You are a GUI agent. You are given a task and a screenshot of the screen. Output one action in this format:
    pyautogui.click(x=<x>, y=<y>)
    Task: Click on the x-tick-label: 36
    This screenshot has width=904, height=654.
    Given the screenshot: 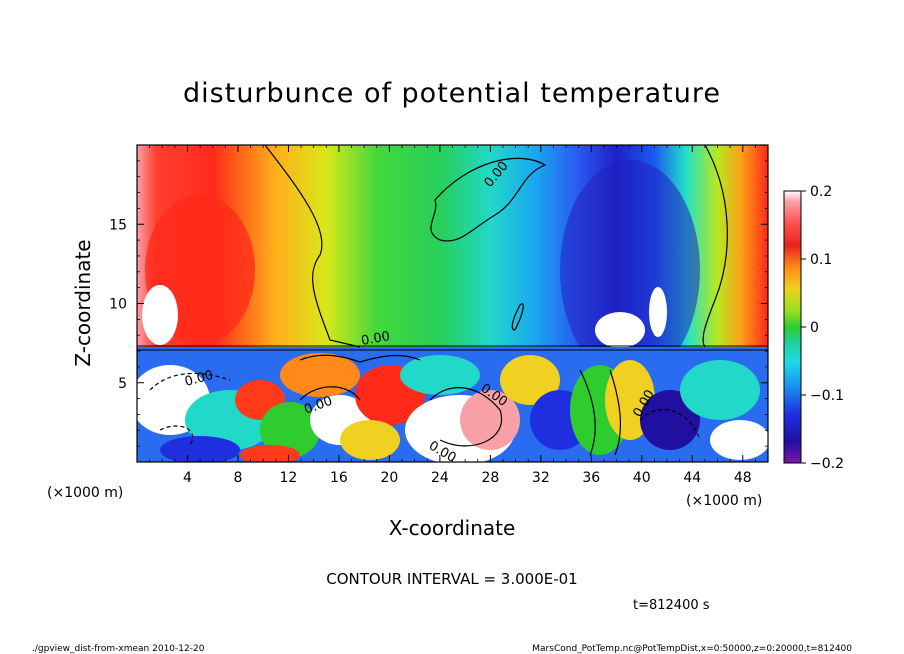 What is the action you would take?
    pyautogui.click(x=591, y=478)
    